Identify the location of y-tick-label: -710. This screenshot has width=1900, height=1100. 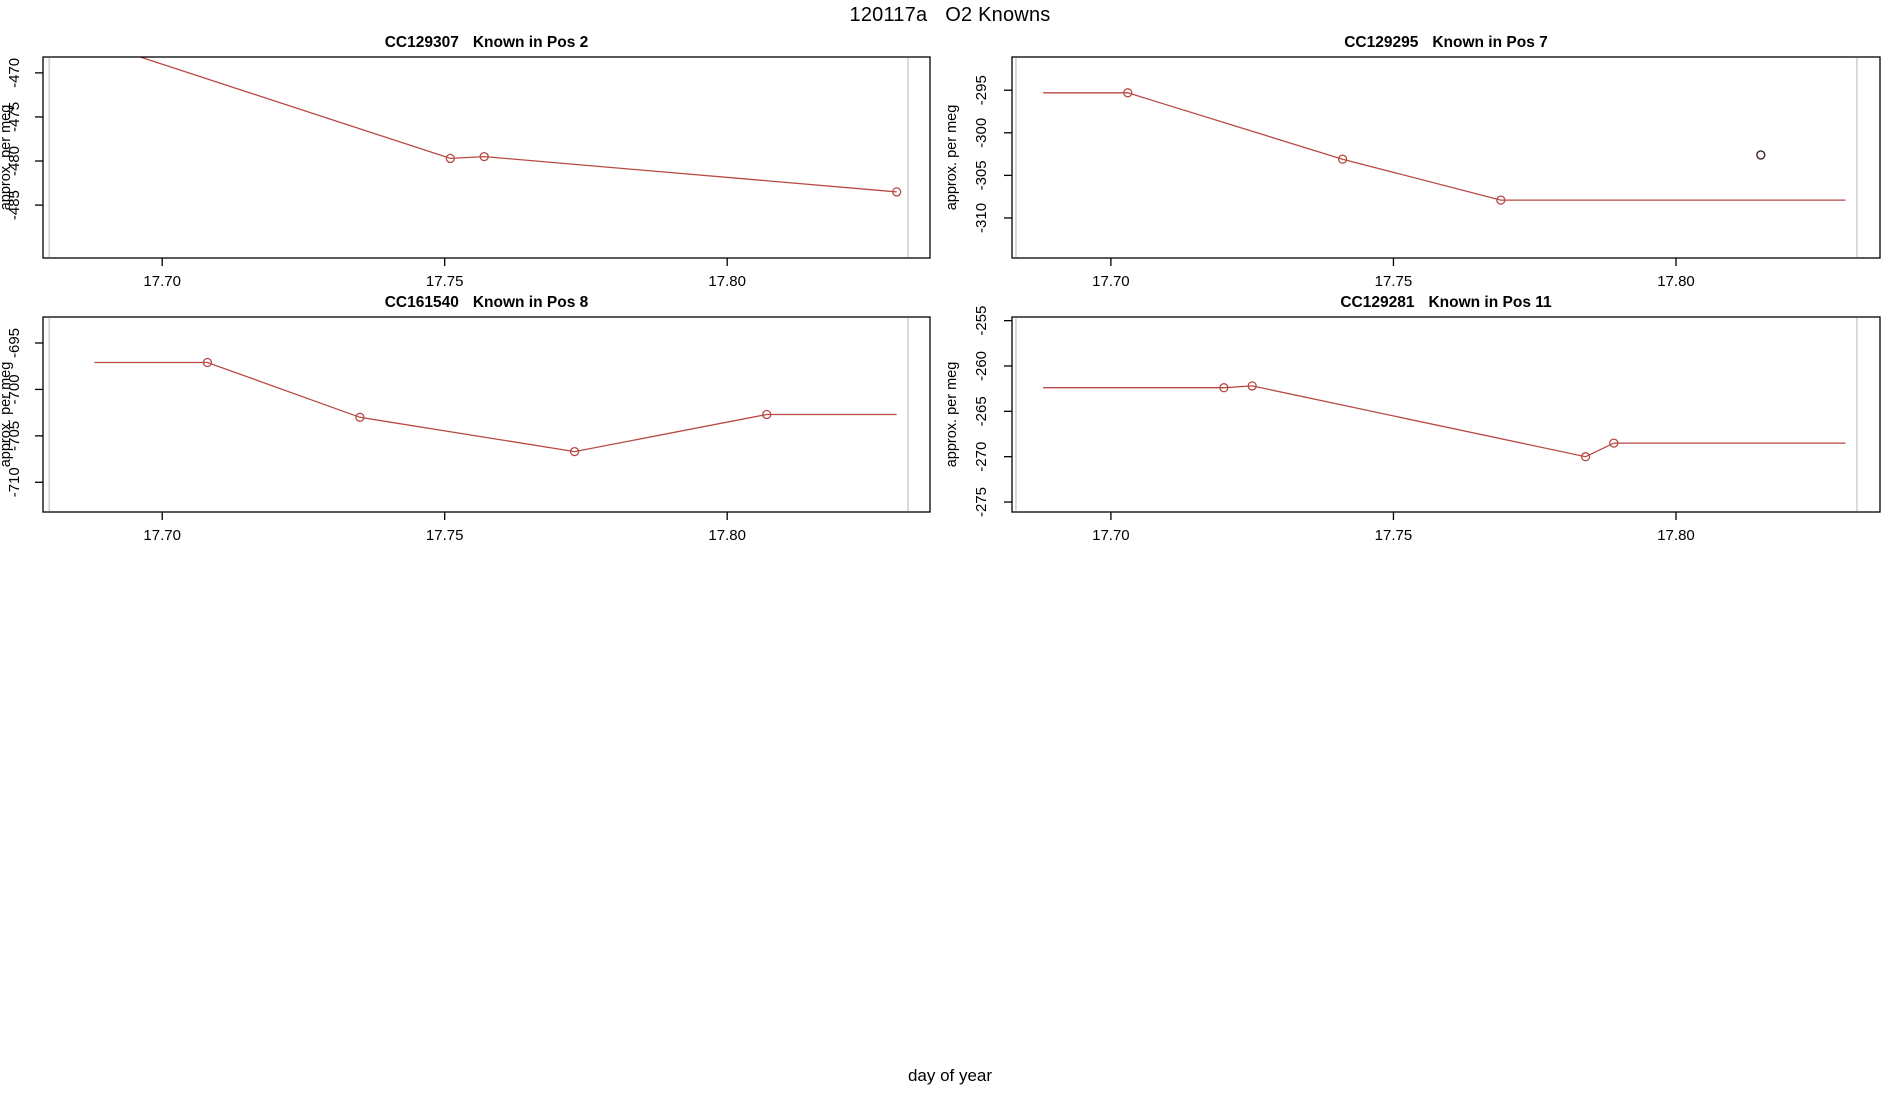
(14, 482).